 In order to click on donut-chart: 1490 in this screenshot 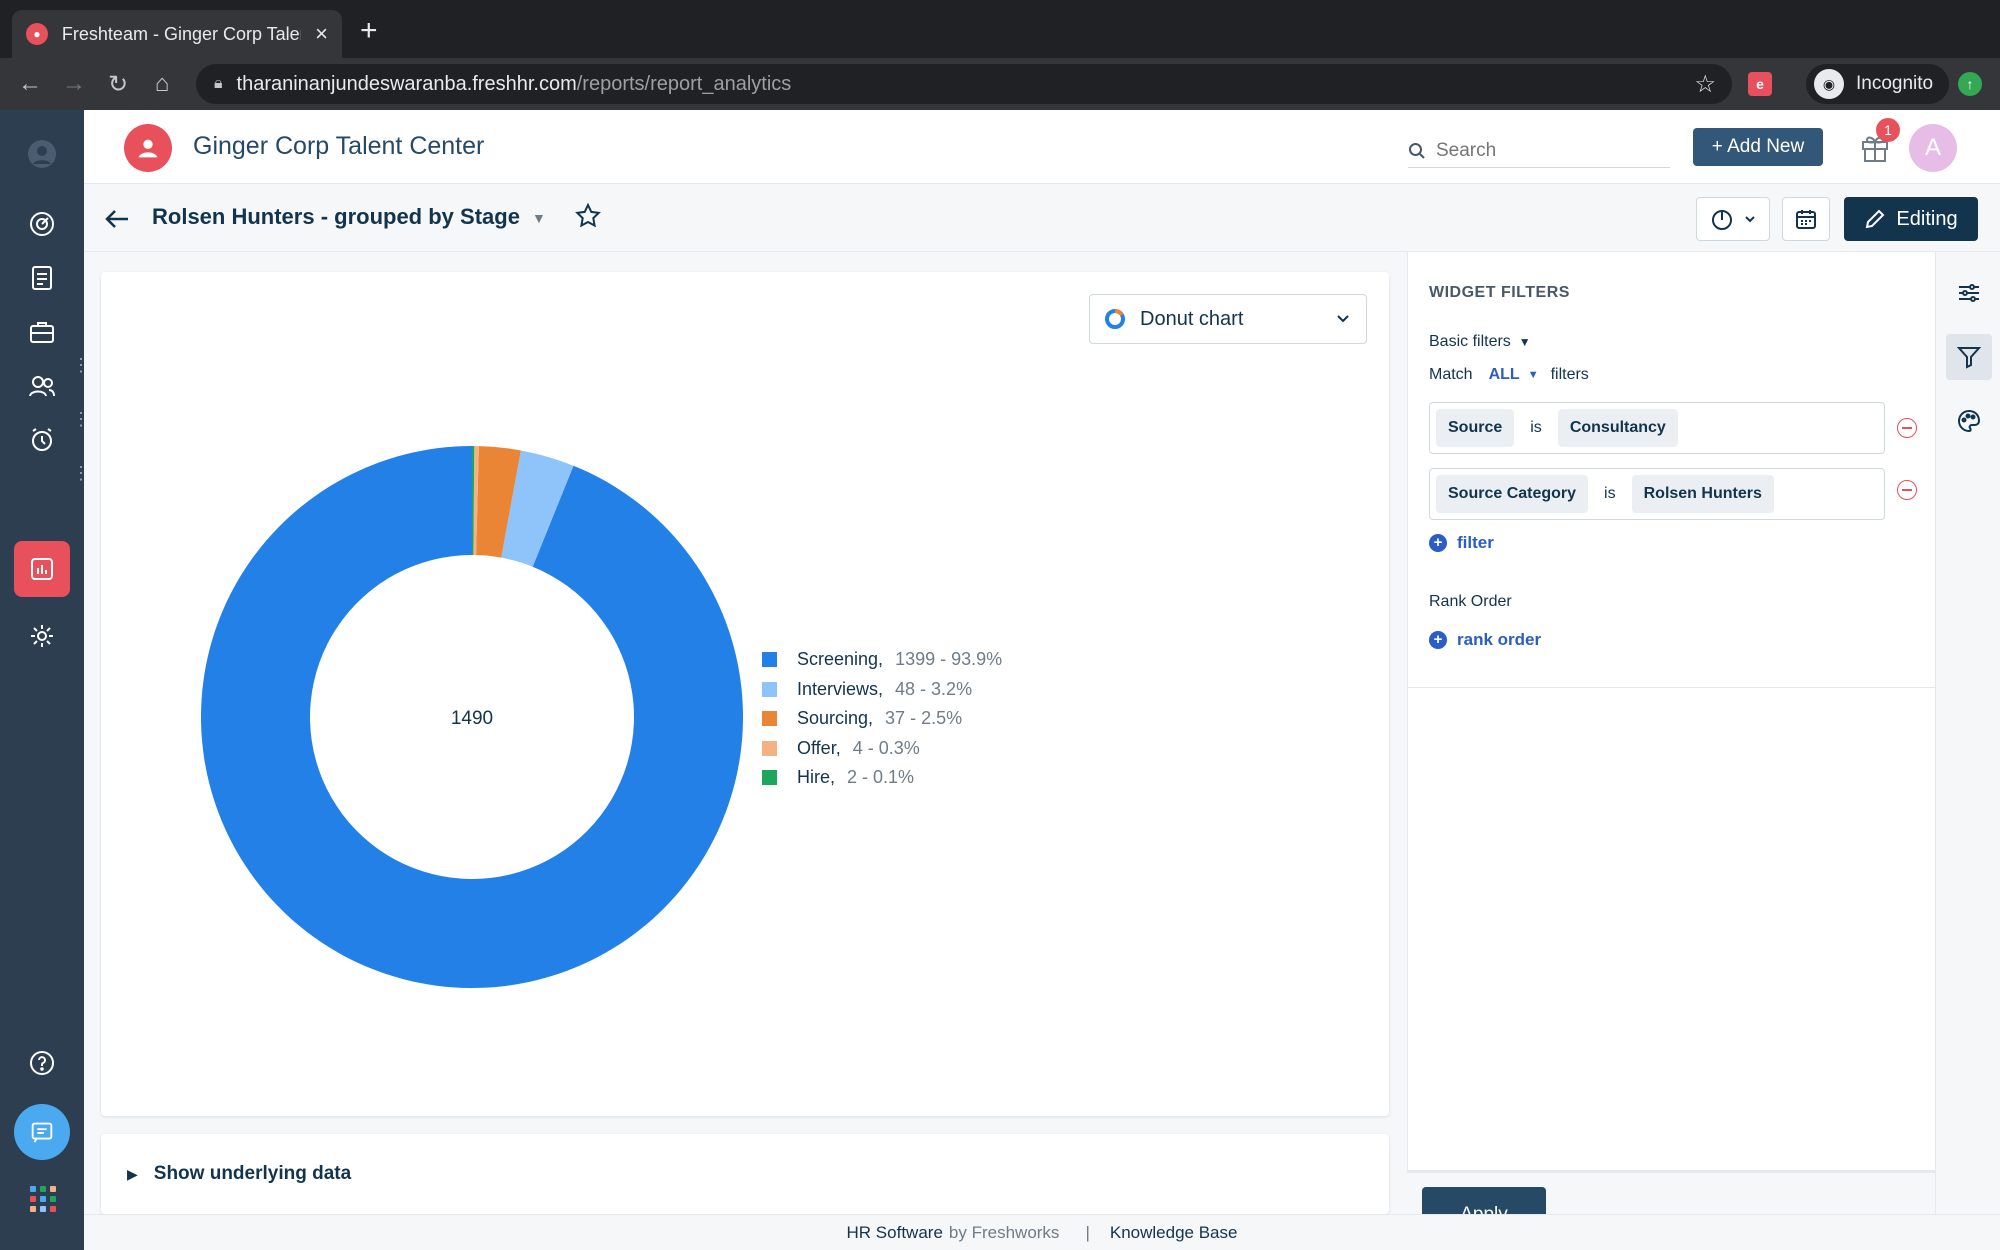, I will do `click(472, 717)`.